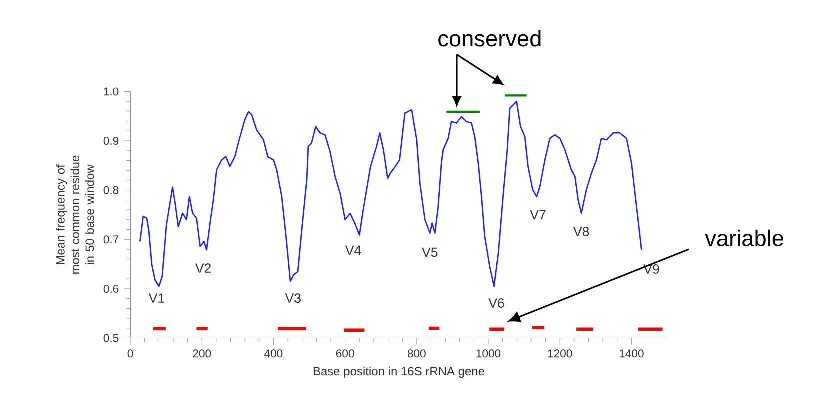  Describe the element at coordinates (111, 240) in the screenshot. I see `y-tick-label: 0.7` at that location.